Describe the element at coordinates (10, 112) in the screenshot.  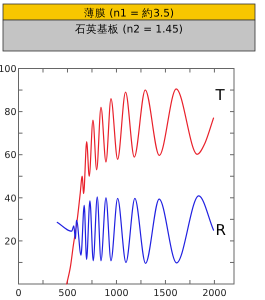
I see `y-tick-label: 80` at that location.